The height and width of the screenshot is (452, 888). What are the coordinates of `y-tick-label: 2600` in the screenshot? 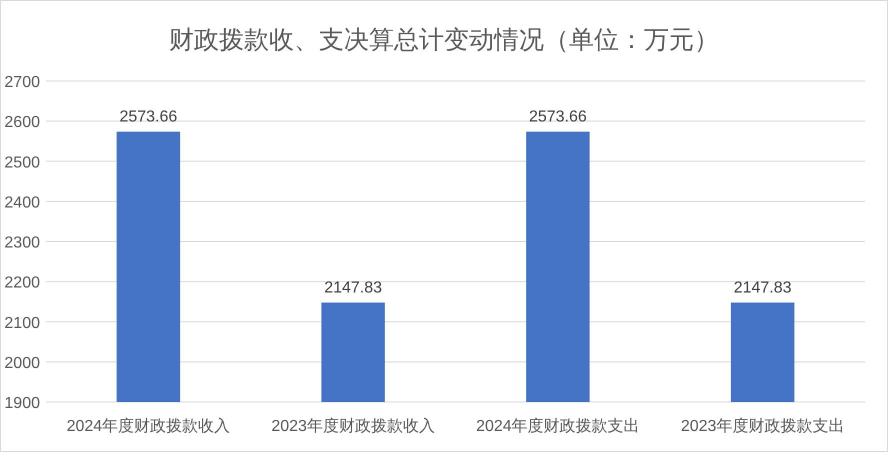 It's located at (22, 123).